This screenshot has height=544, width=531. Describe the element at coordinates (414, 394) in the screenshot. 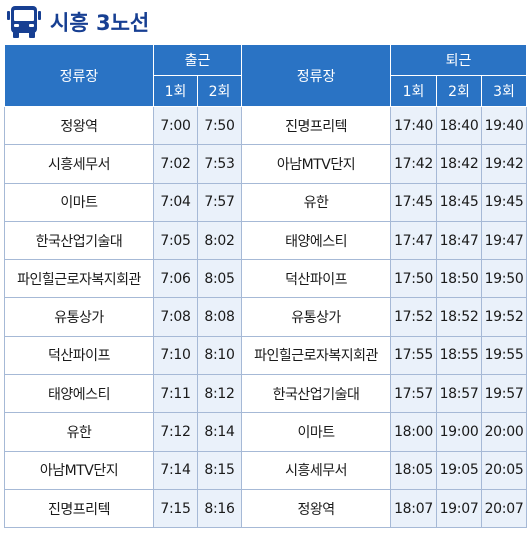

I see `inbound-time-run-1: 17:57` at that location.